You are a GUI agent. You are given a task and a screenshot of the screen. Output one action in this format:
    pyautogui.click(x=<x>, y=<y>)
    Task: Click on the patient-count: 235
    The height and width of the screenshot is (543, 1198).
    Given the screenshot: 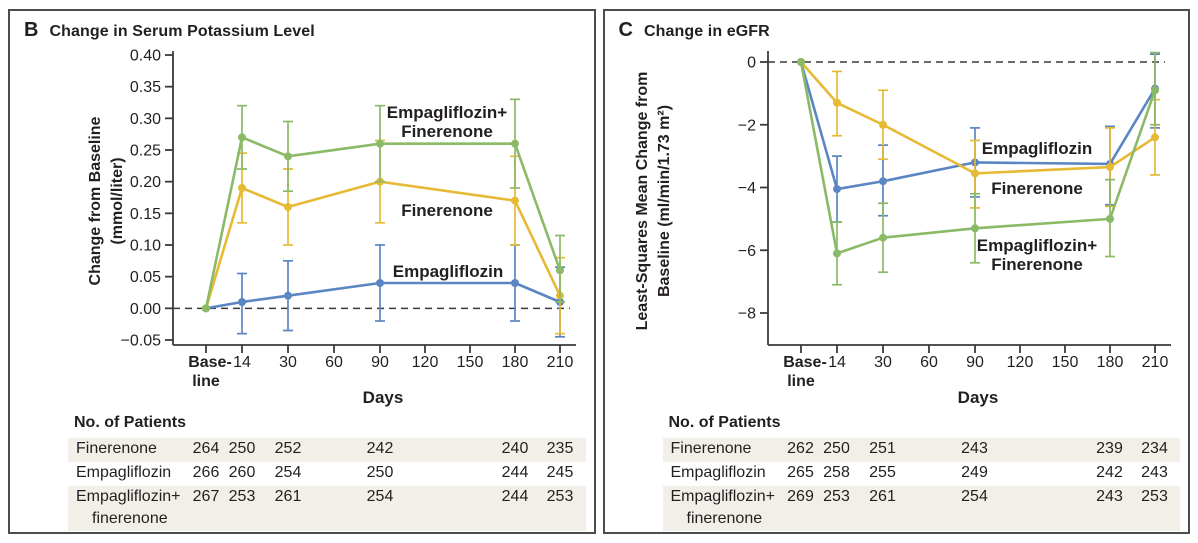 What is the action you would take?
    pyautogui.click(x=560, y=448)
    